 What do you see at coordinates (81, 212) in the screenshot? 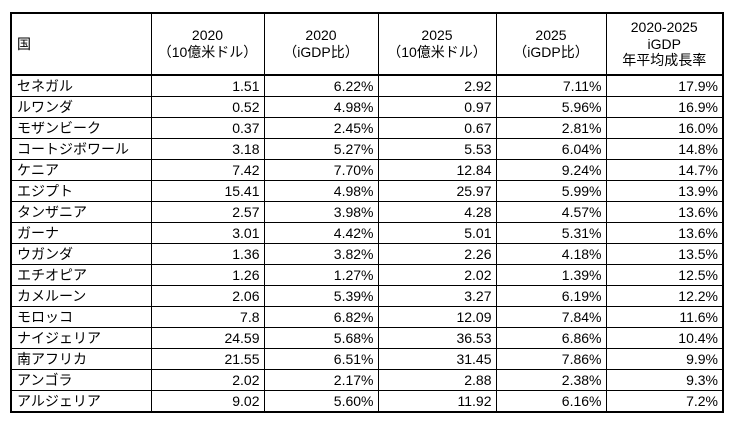
I see `country-cell: タンザニア` at bounding box center [81, 212].